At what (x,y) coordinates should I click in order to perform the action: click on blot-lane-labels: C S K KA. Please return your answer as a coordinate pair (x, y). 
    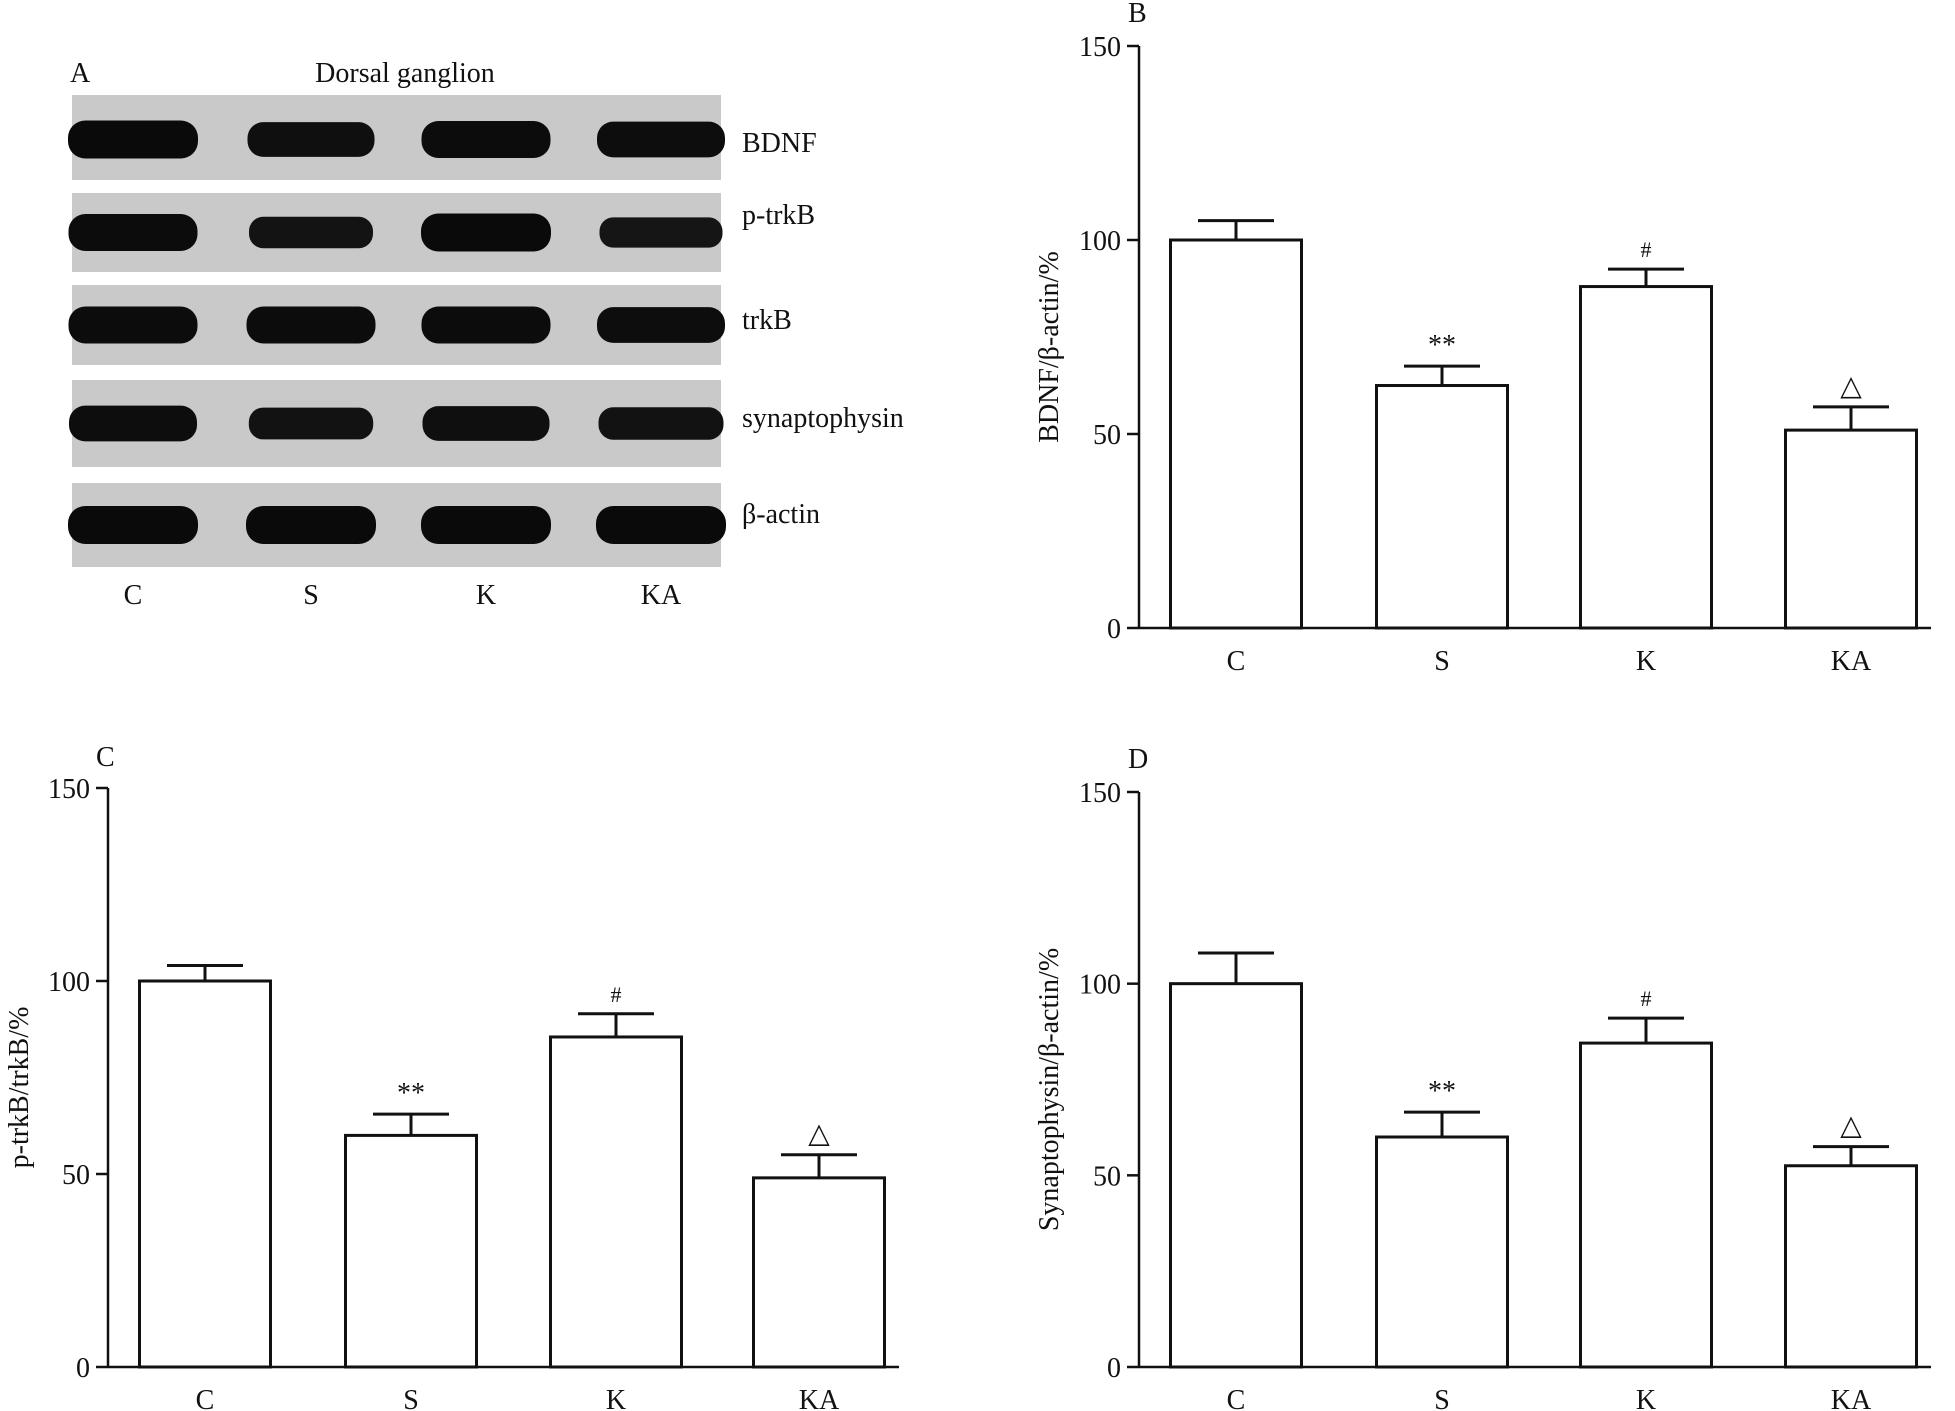
    Looking at the image, I should click on (403, 595).